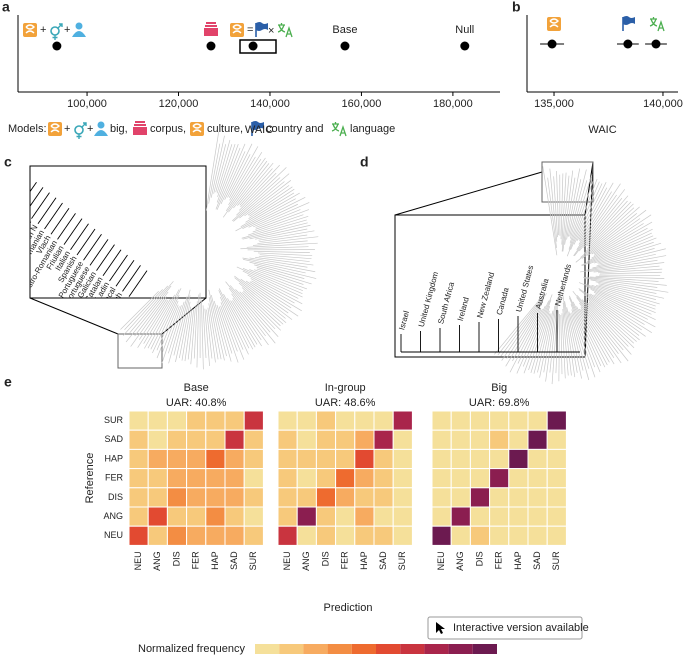 The width and height of the screenshot is (685, 656). What do you see at coordinates (253, 561) in the screenshot?
I see `x-tick-label: SUR` at bounding box center [253, 561].